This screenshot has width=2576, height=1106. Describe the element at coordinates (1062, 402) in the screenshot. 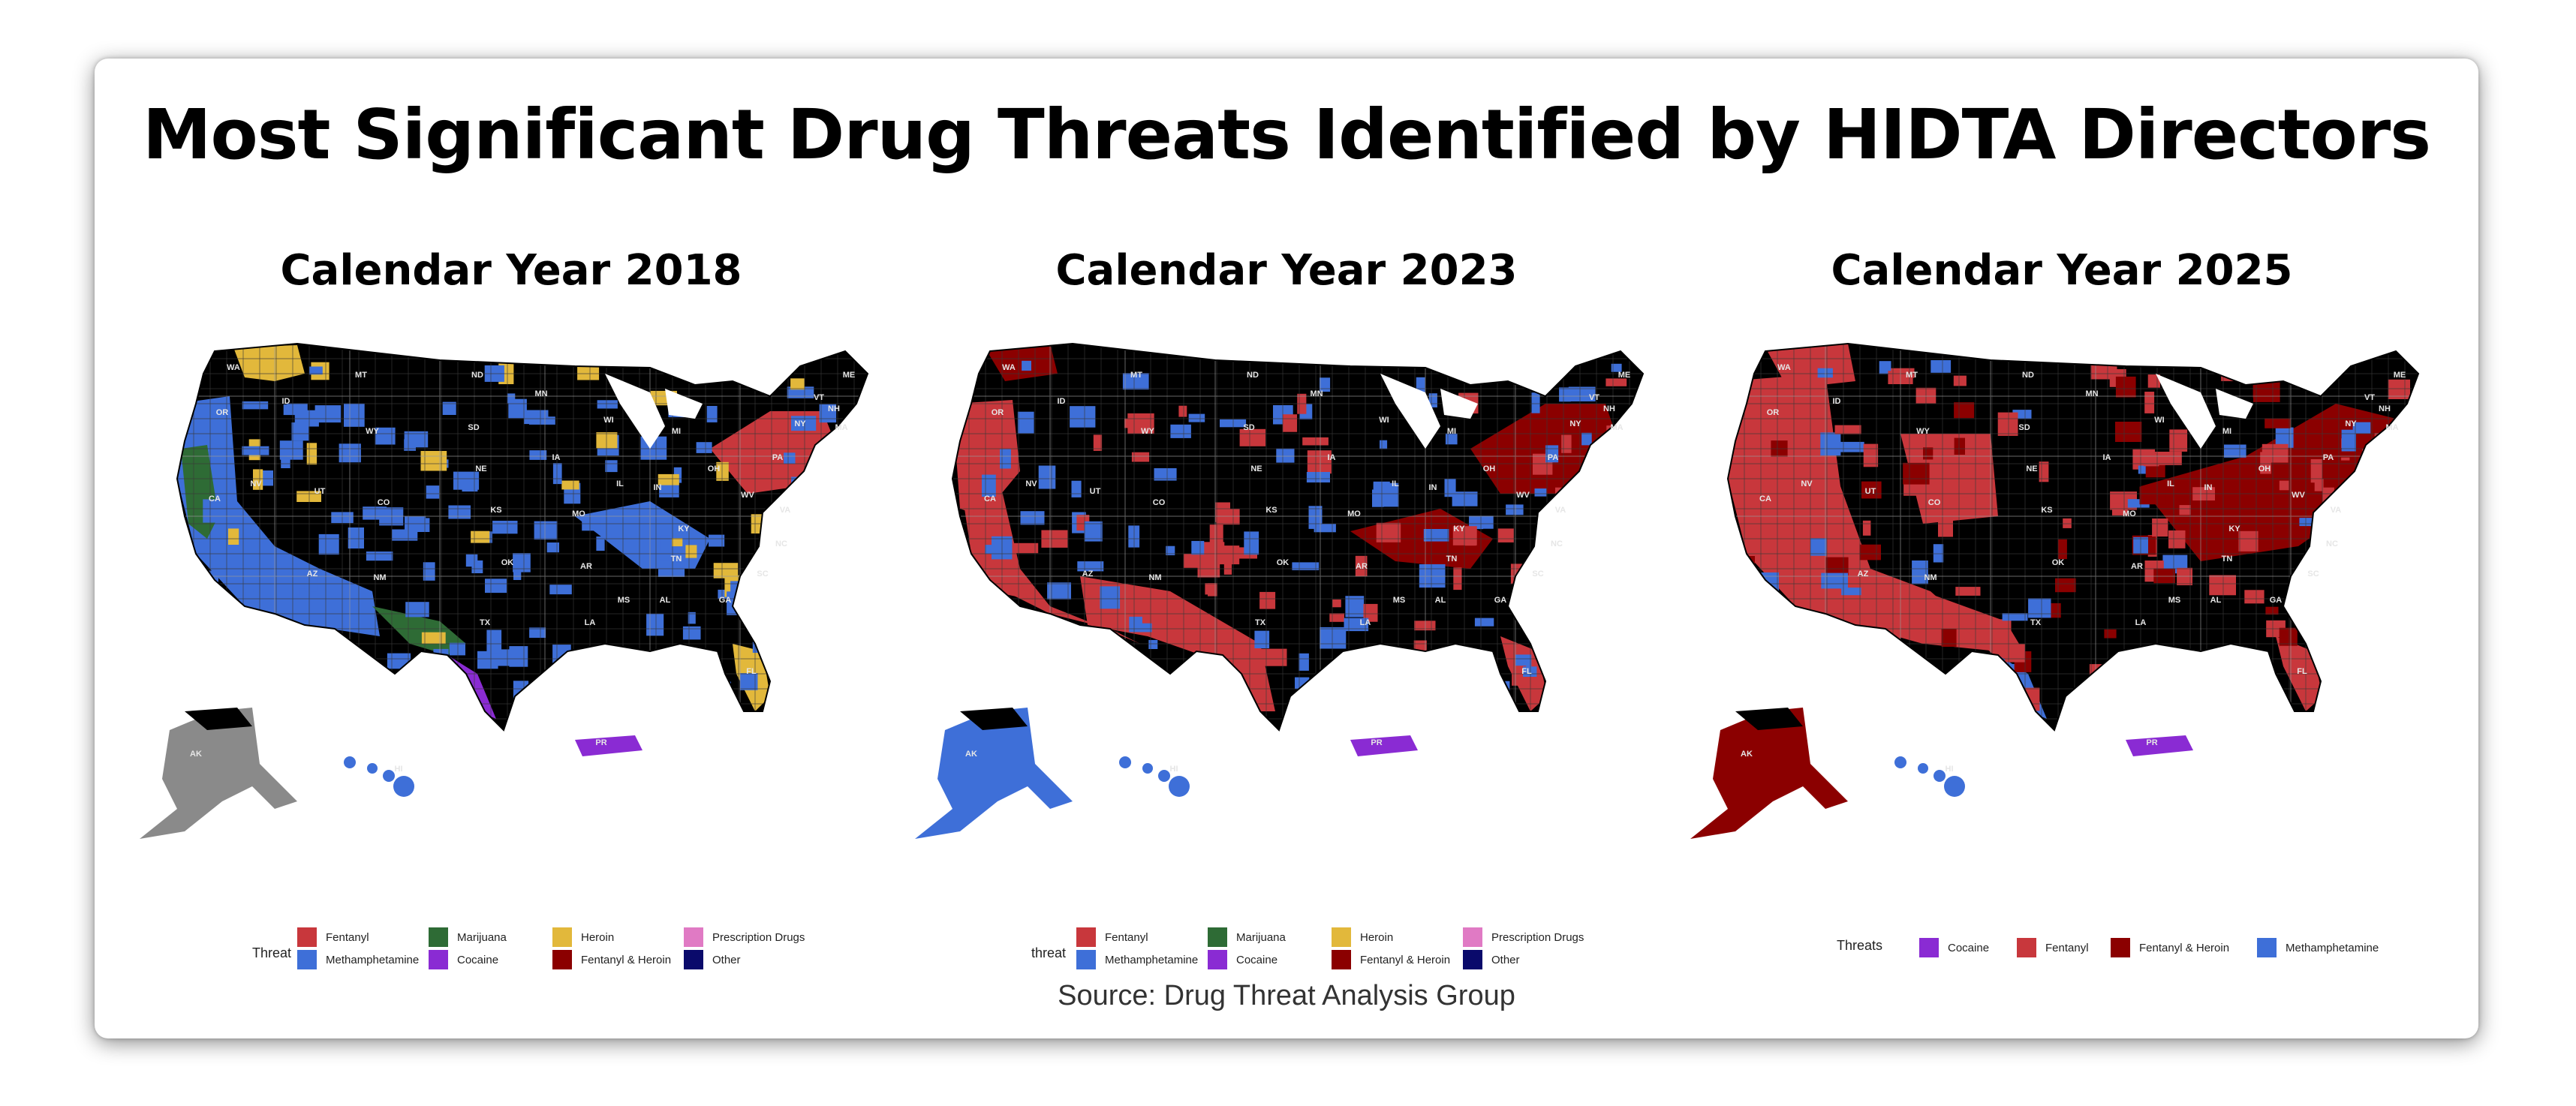

I see `state-label-id: ID` at that location.